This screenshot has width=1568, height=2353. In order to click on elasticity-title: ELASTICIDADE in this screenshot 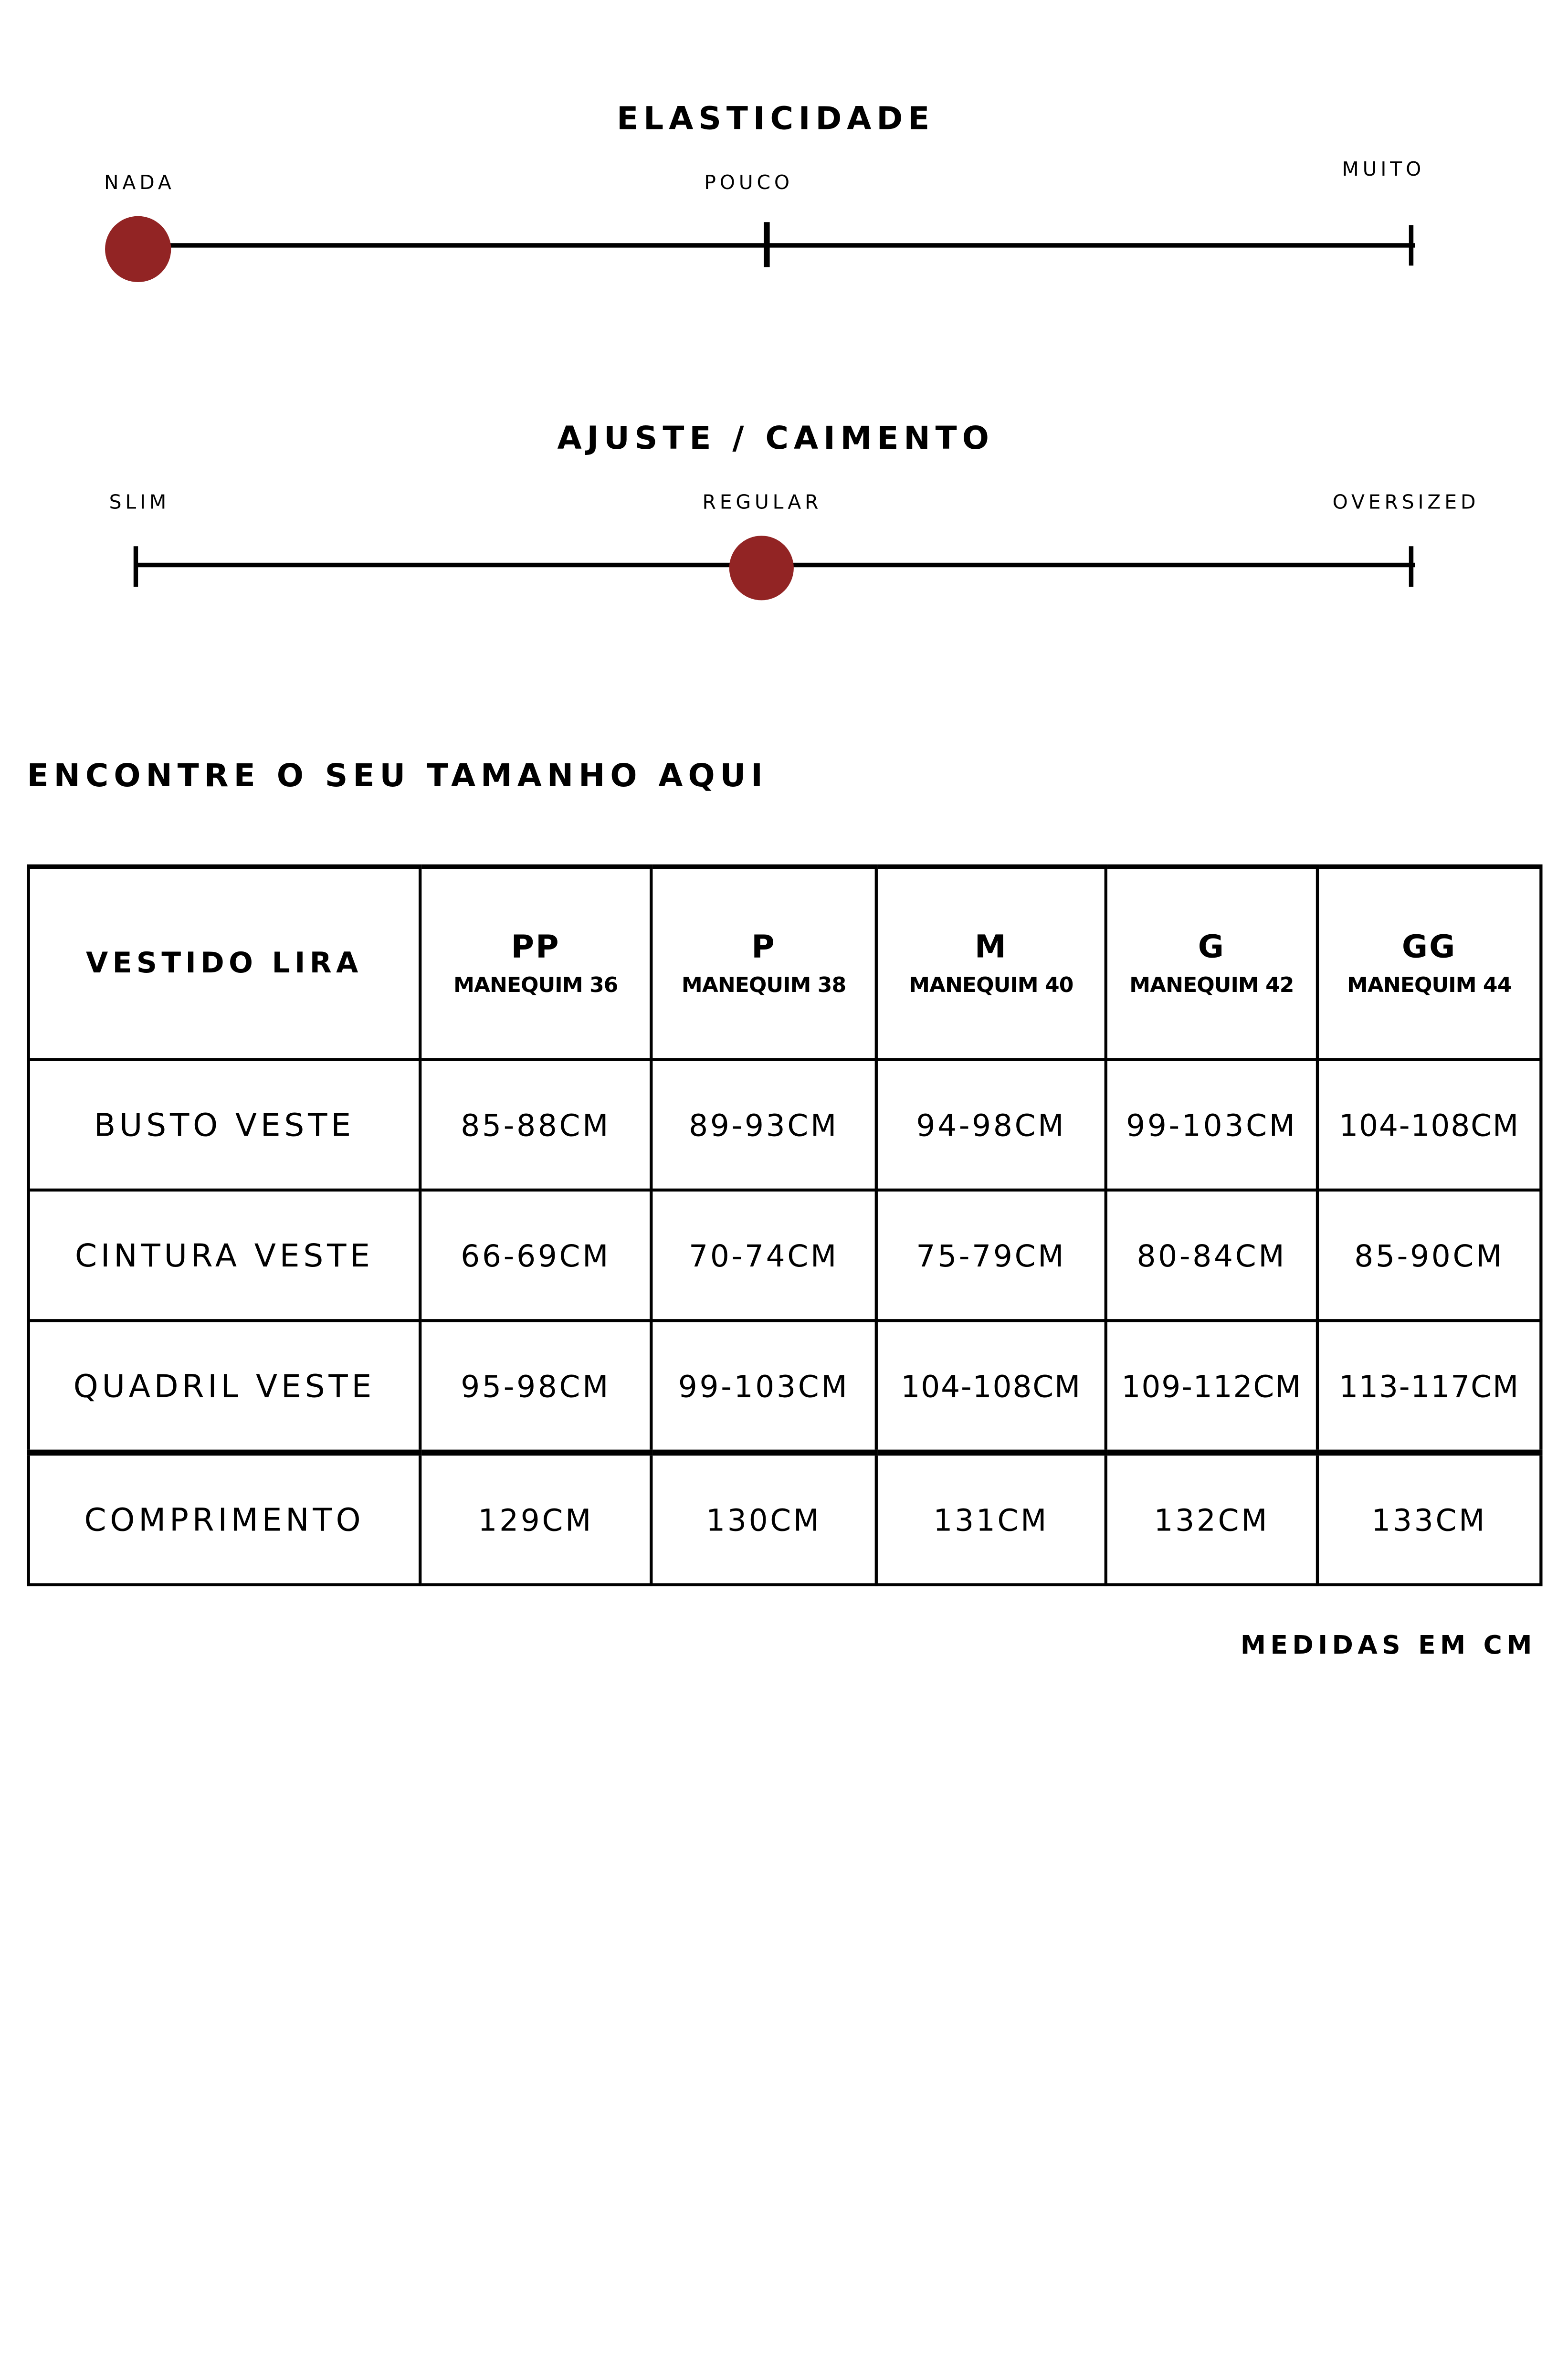, I will do `click(776, 118)`.